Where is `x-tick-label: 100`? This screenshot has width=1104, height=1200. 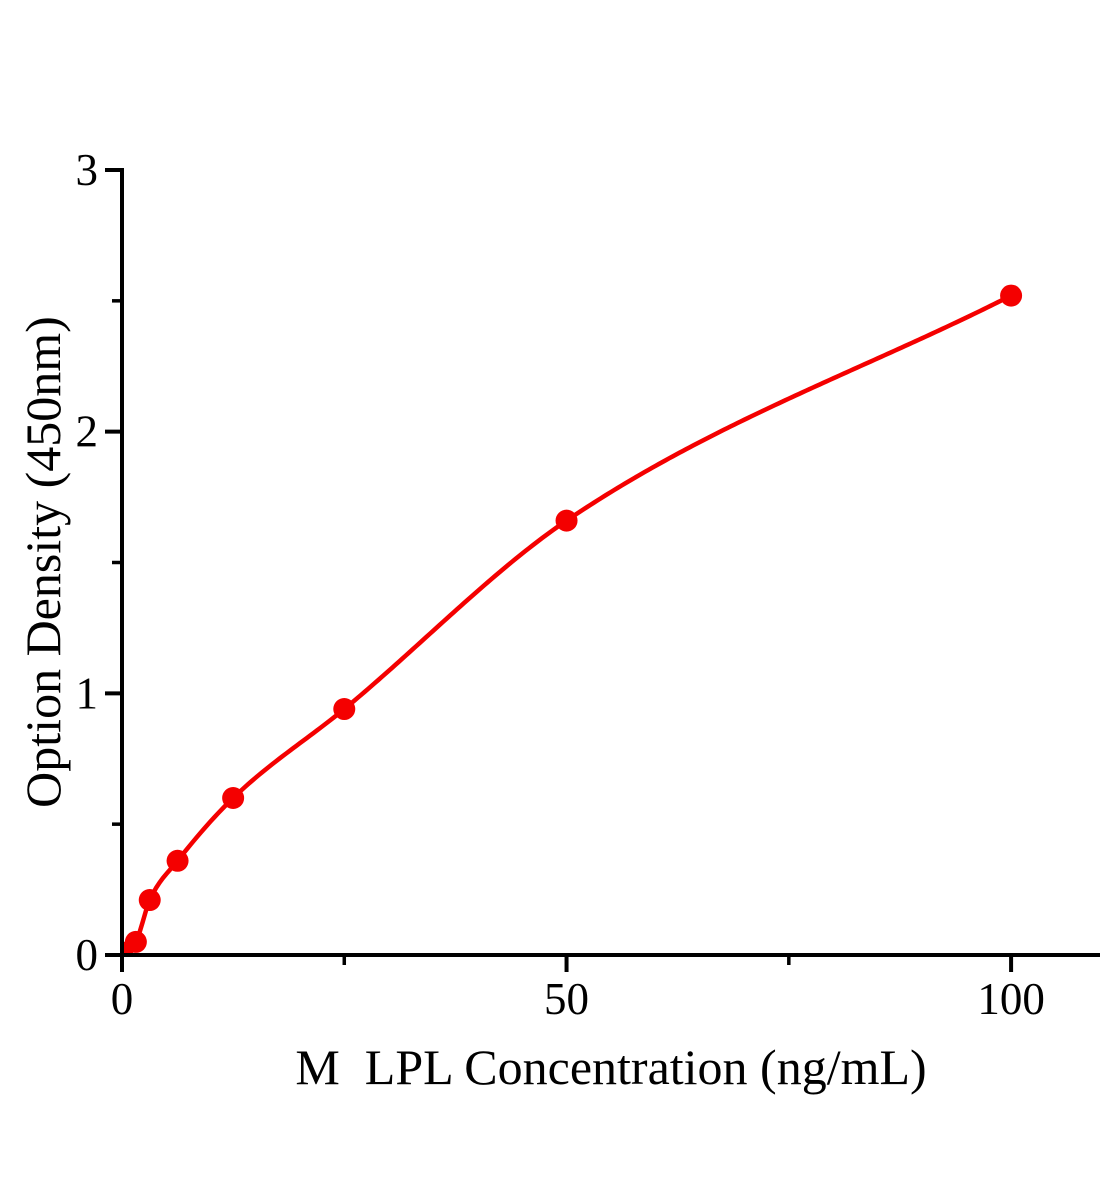
x-tick-label: 100 is located at coordinates (1011, 999).